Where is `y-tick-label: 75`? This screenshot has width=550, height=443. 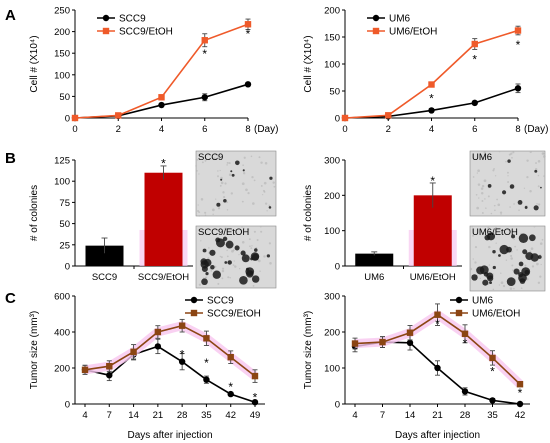
y-tick-label: 75 is located at coordinates (64, 203).